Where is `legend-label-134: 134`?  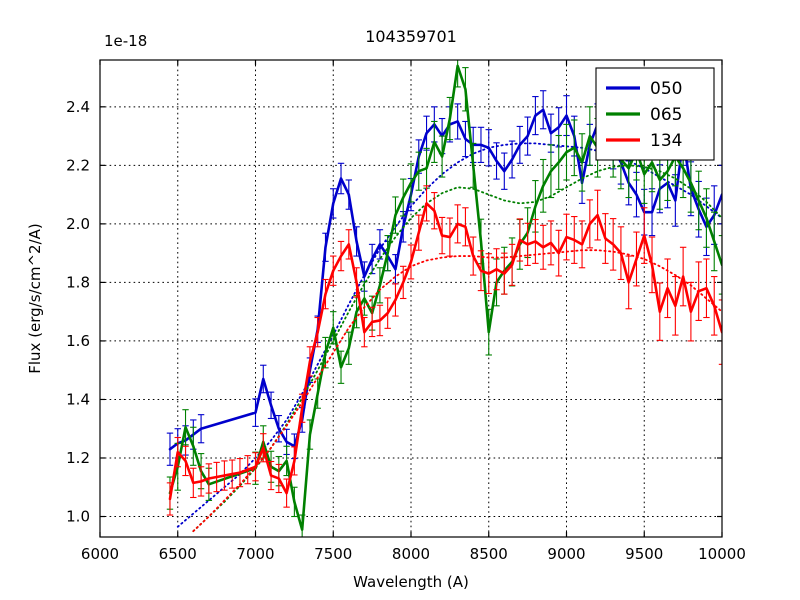
legend-label-134: 134 is located at coordinates (666, 141).